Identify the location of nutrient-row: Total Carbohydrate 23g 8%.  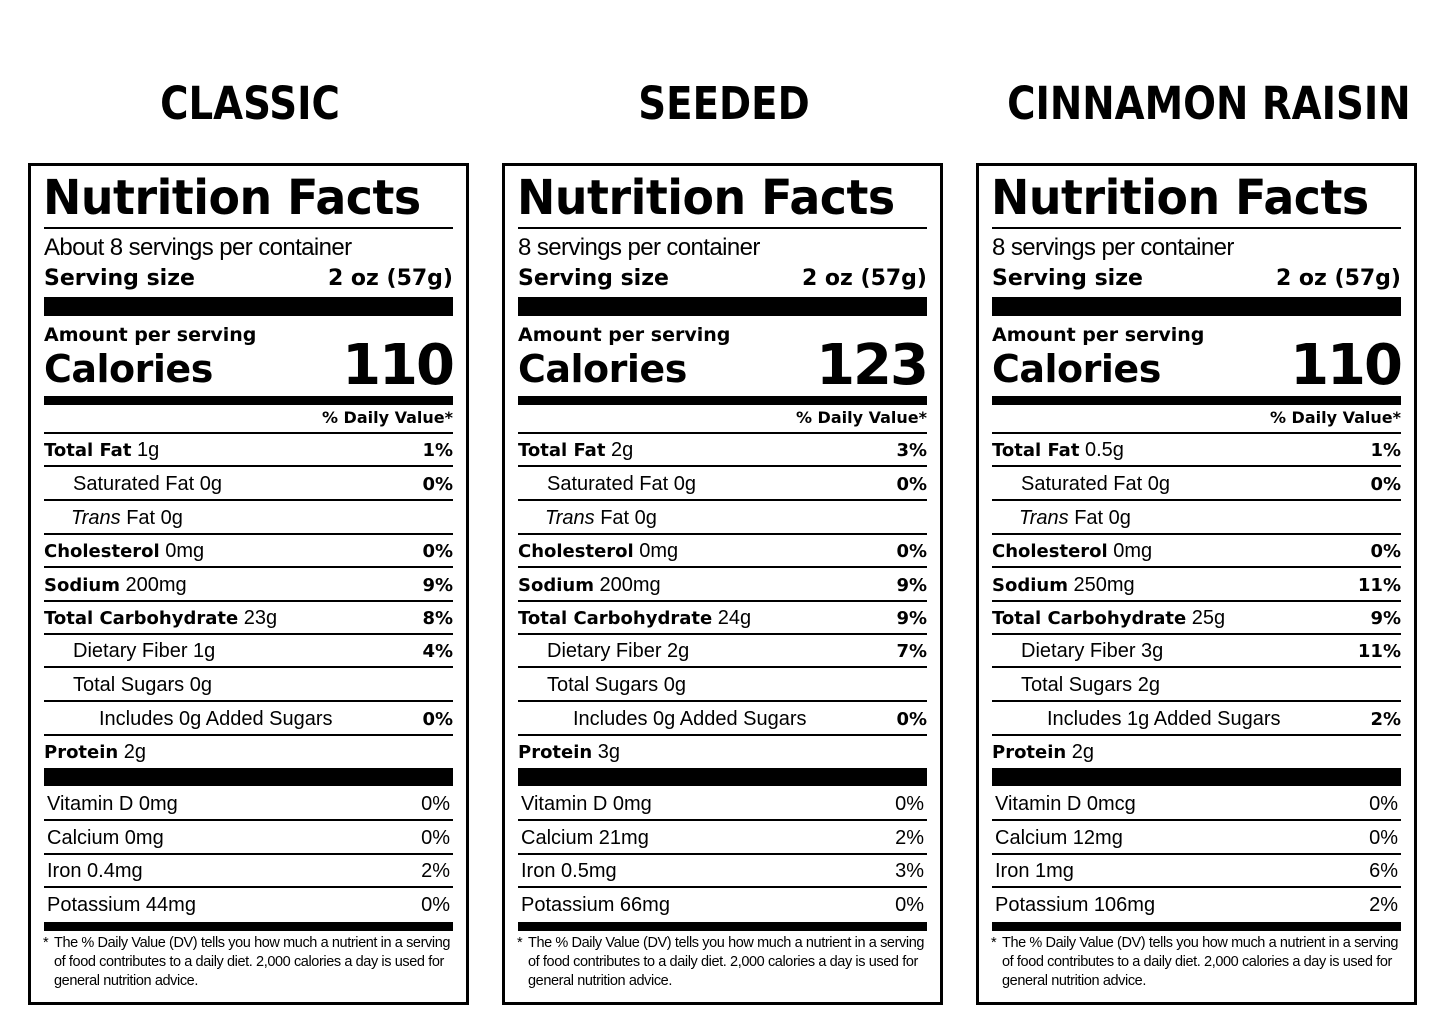
(248, 618).